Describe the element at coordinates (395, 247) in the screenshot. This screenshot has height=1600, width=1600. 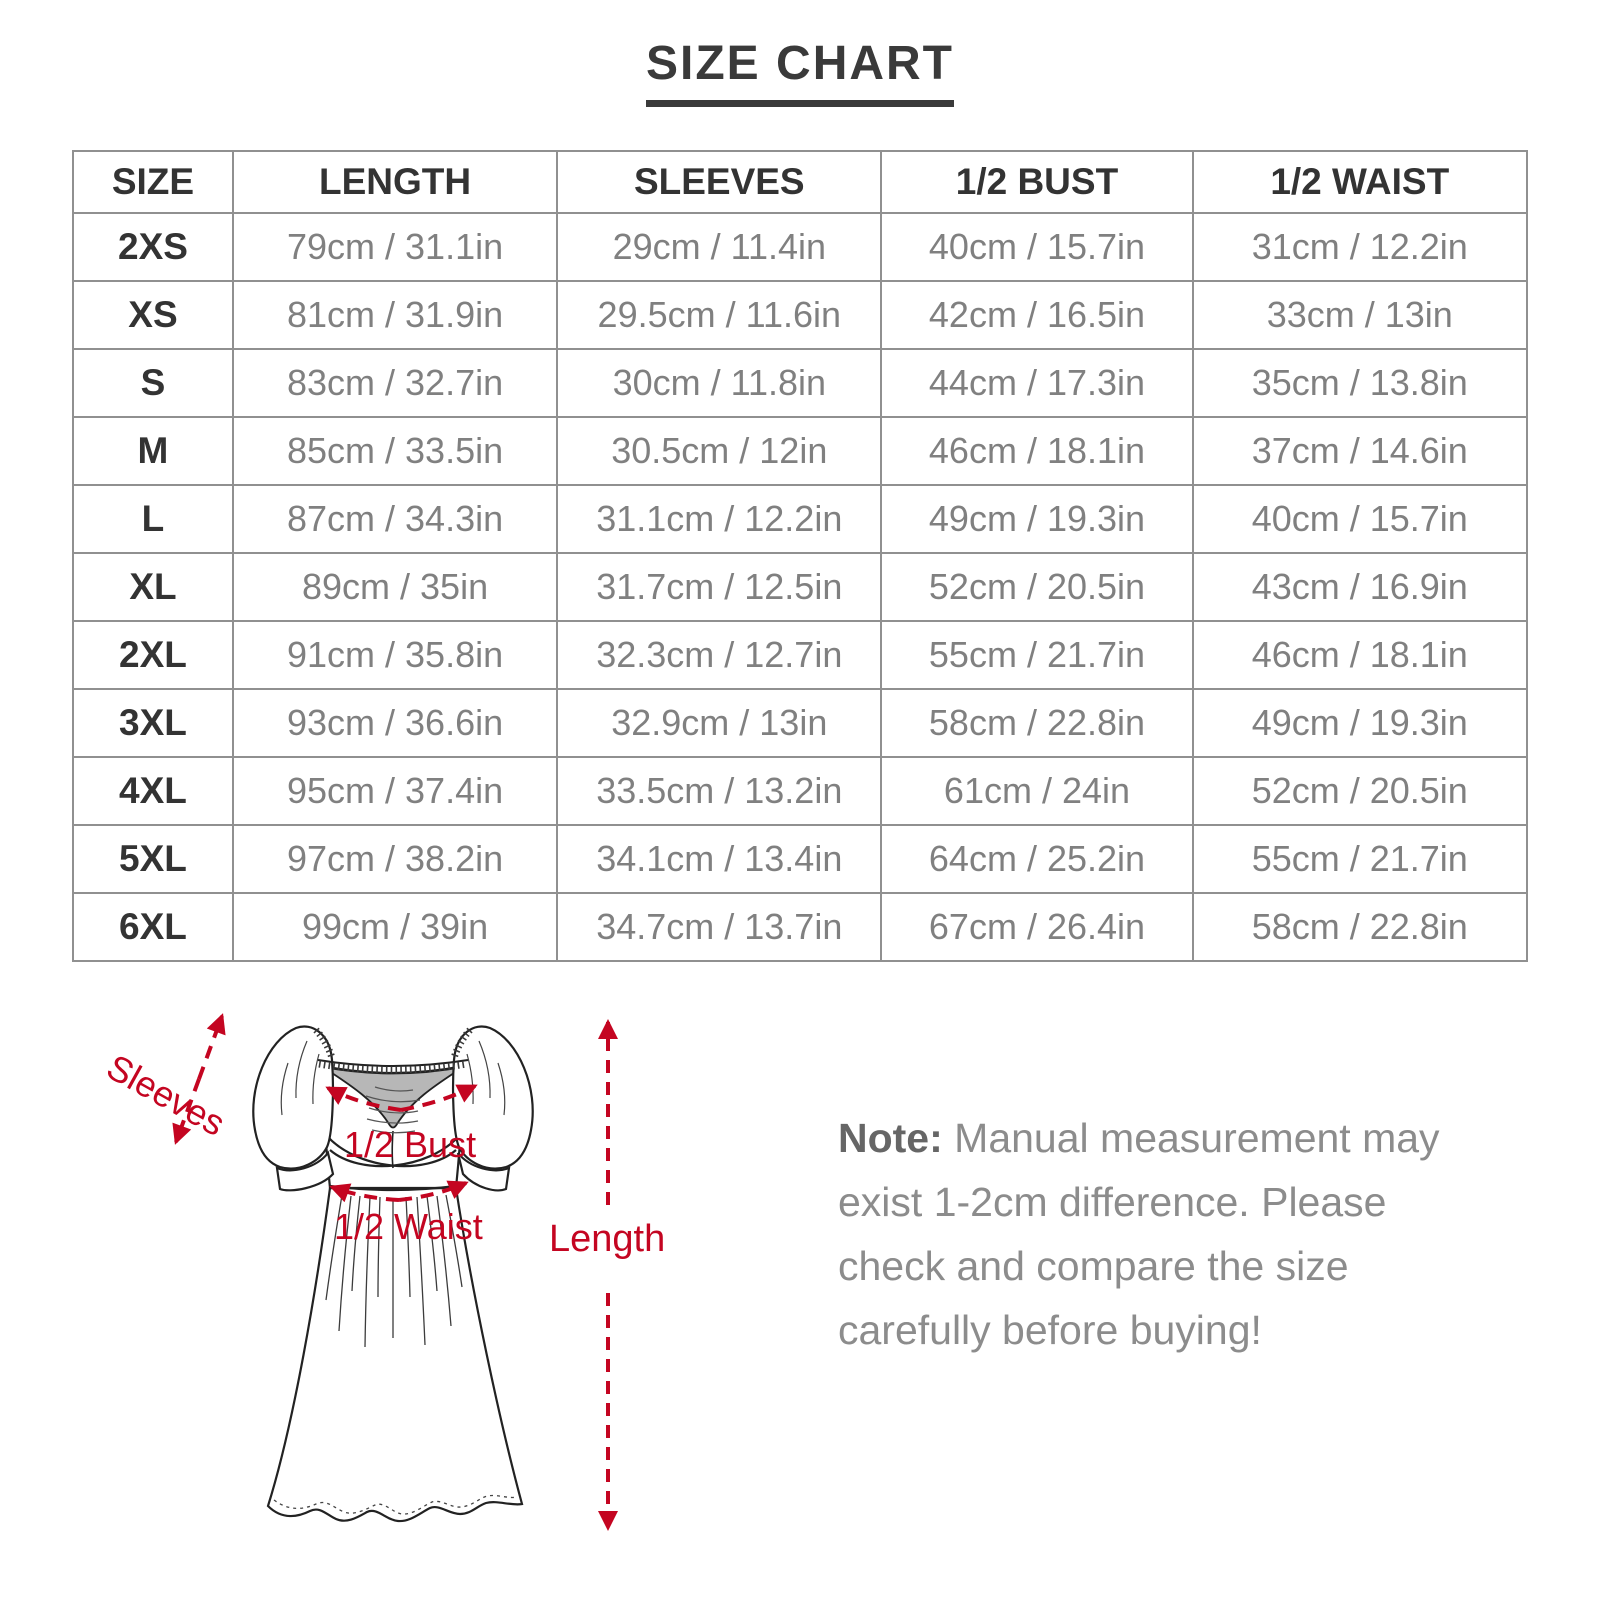
I see `length-value: 79cm / 31.1in` at that location.